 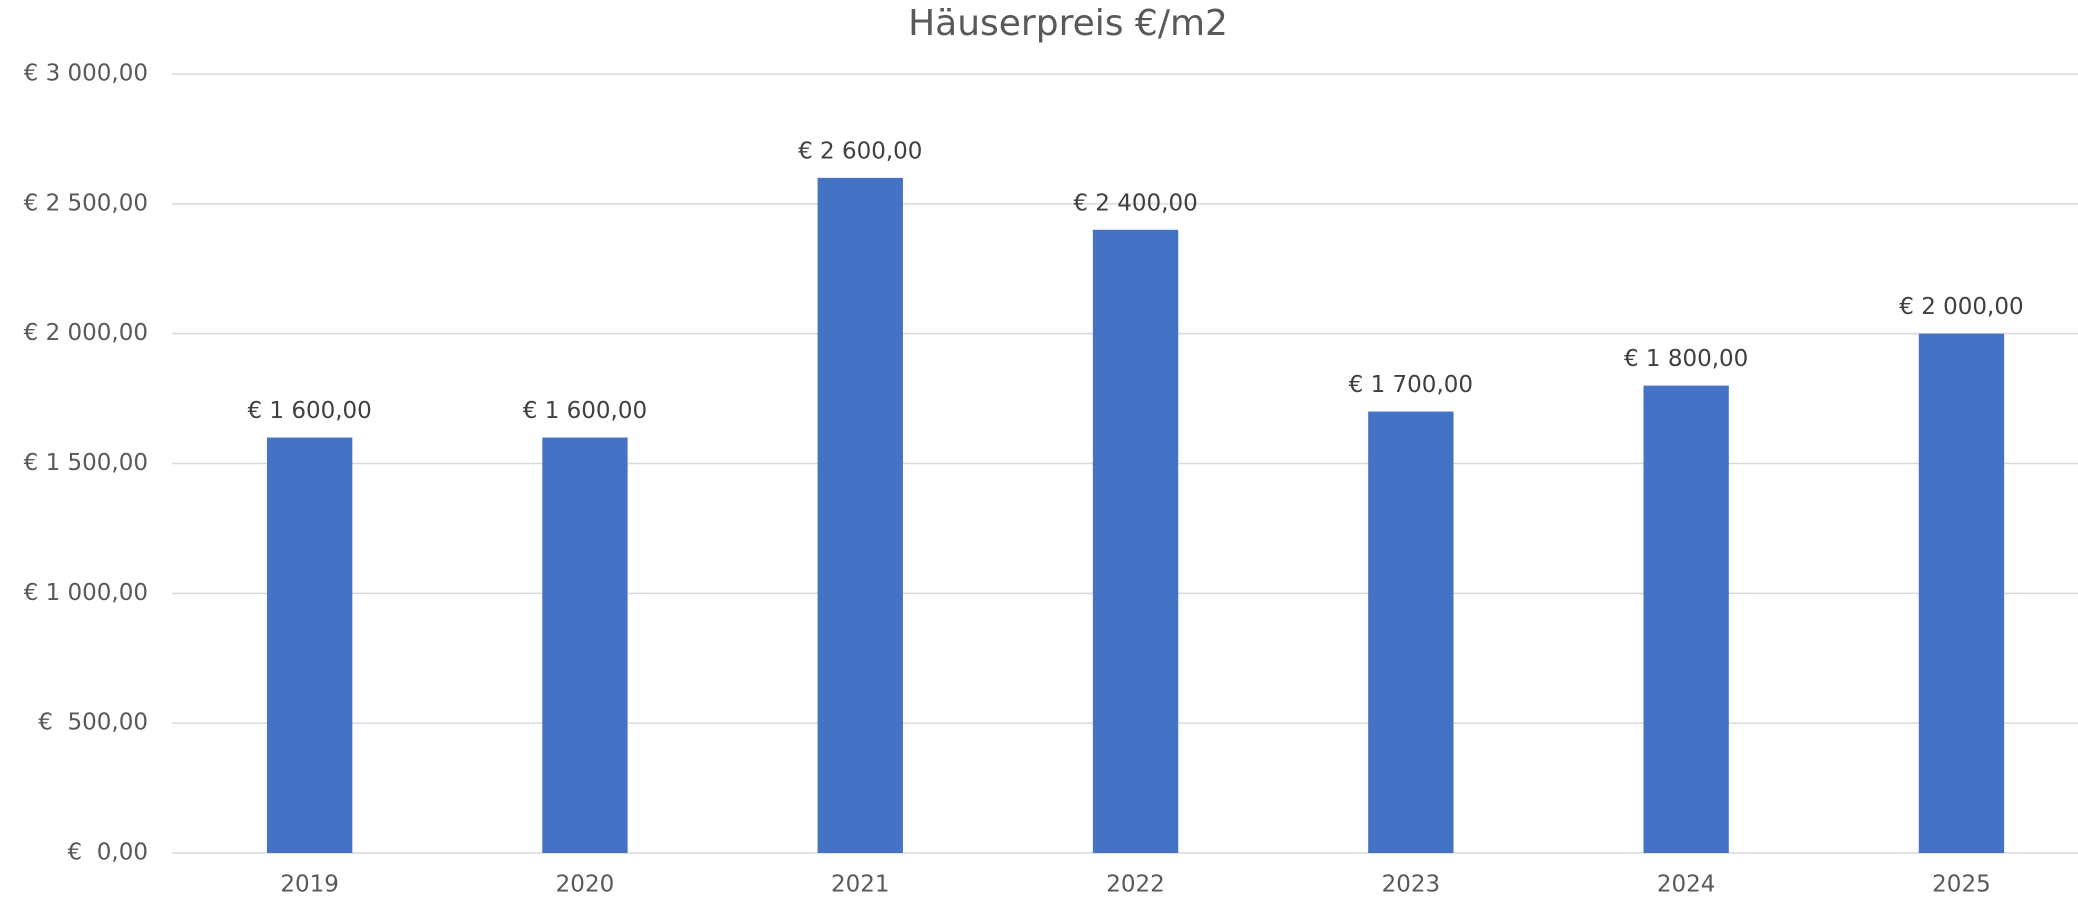 What do you see at coordinates (108, 853) in the screenshot?
I see `y-tick-label: € 0,00` at bounding box center [108, 853].